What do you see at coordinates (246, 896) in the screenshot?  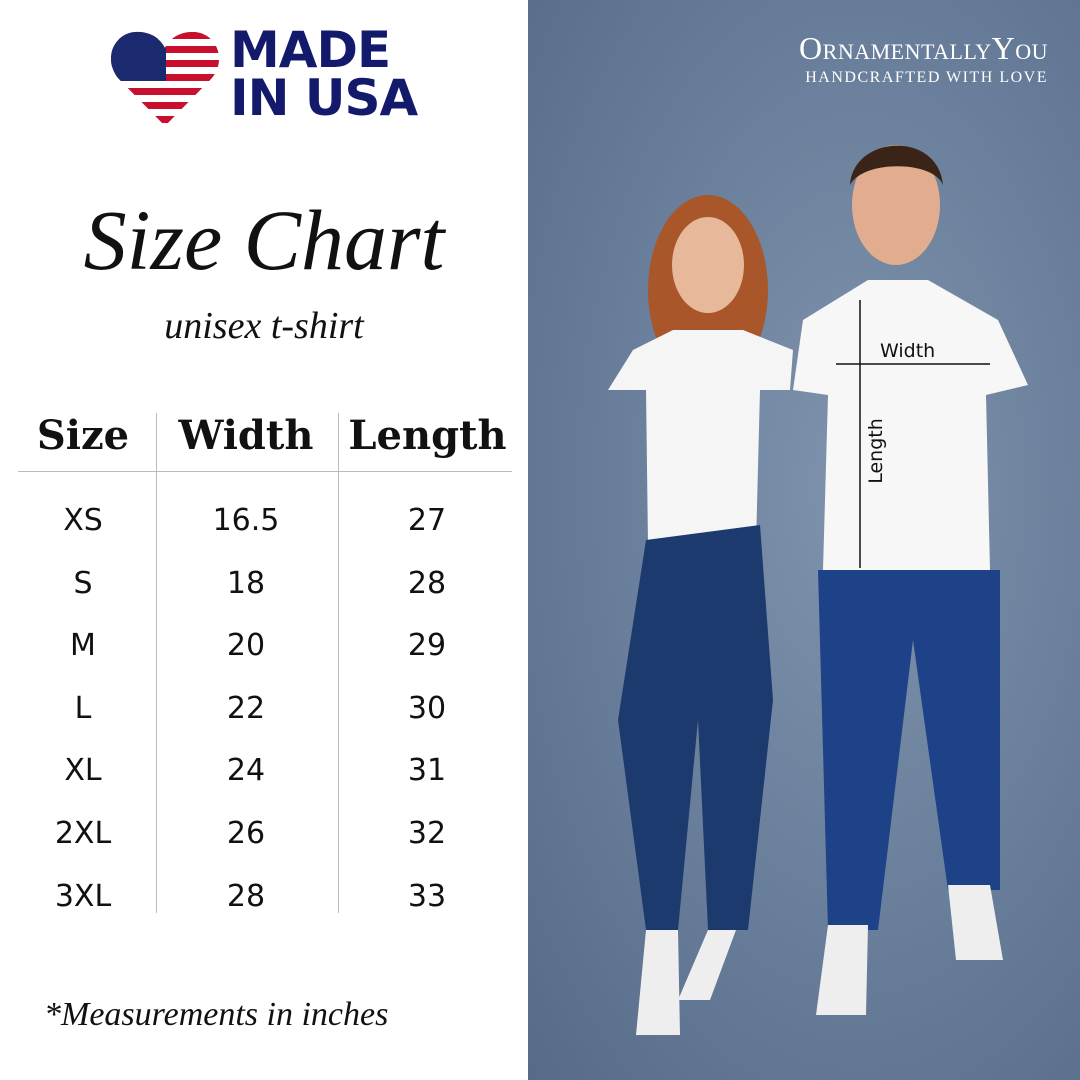 I see `width-cell: 28` at bounding box center [246, 896].